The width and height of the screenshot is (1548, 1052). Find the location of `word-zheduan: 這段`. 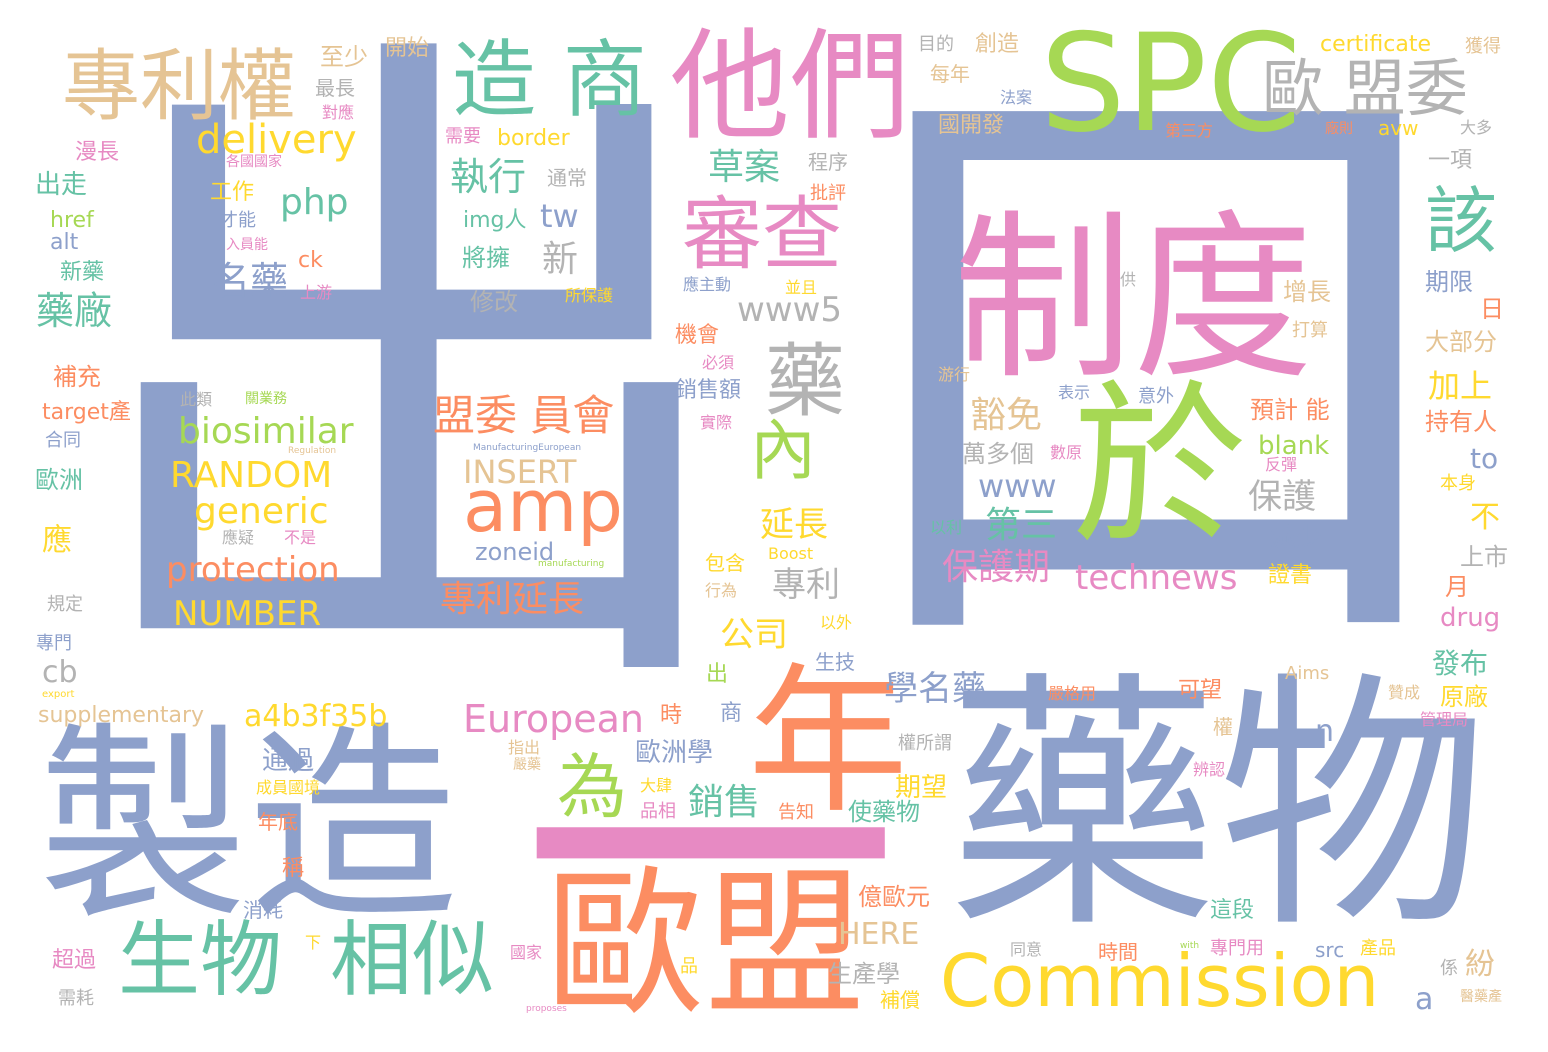

word-zheduan: 這段 is located at coordinates (1232, 910).